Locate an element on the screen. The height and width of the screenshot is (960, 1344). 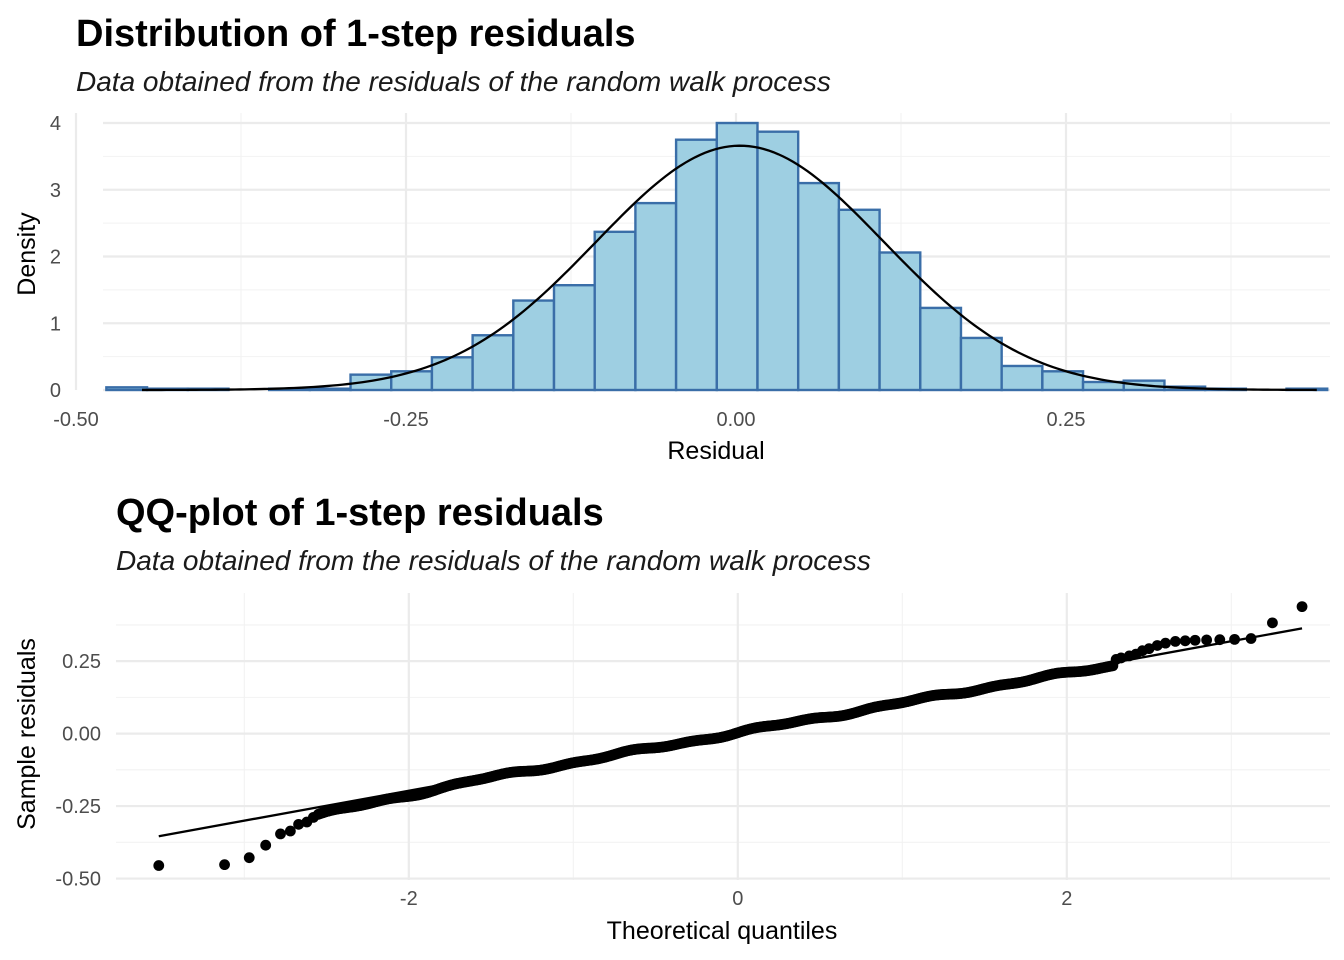
histogram-y-axis-label: Density is located at coordinates (27, 254).